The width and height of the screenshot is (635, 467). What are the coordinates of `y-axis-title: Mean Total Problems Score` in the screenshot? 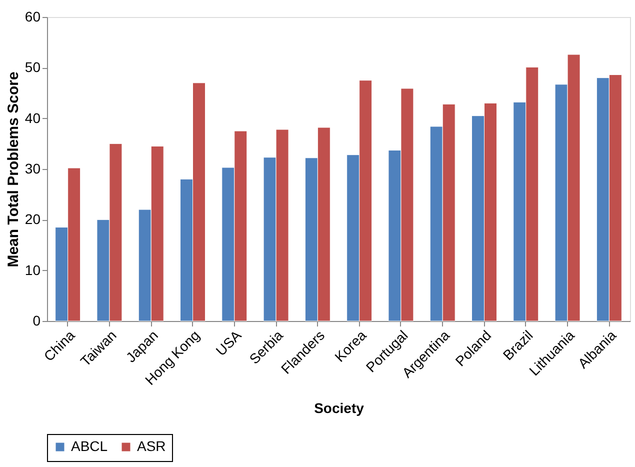 It's located at (13, 170).